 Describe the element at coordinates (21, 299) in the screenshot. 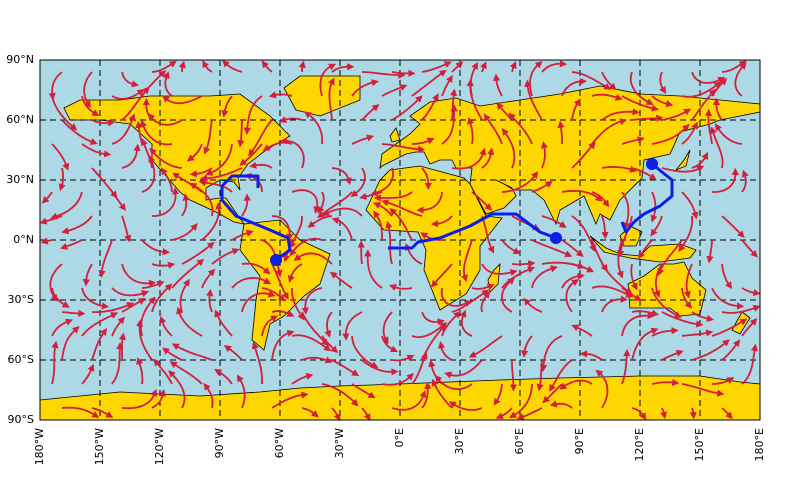

I see `lat-label: 30°S` at that location.